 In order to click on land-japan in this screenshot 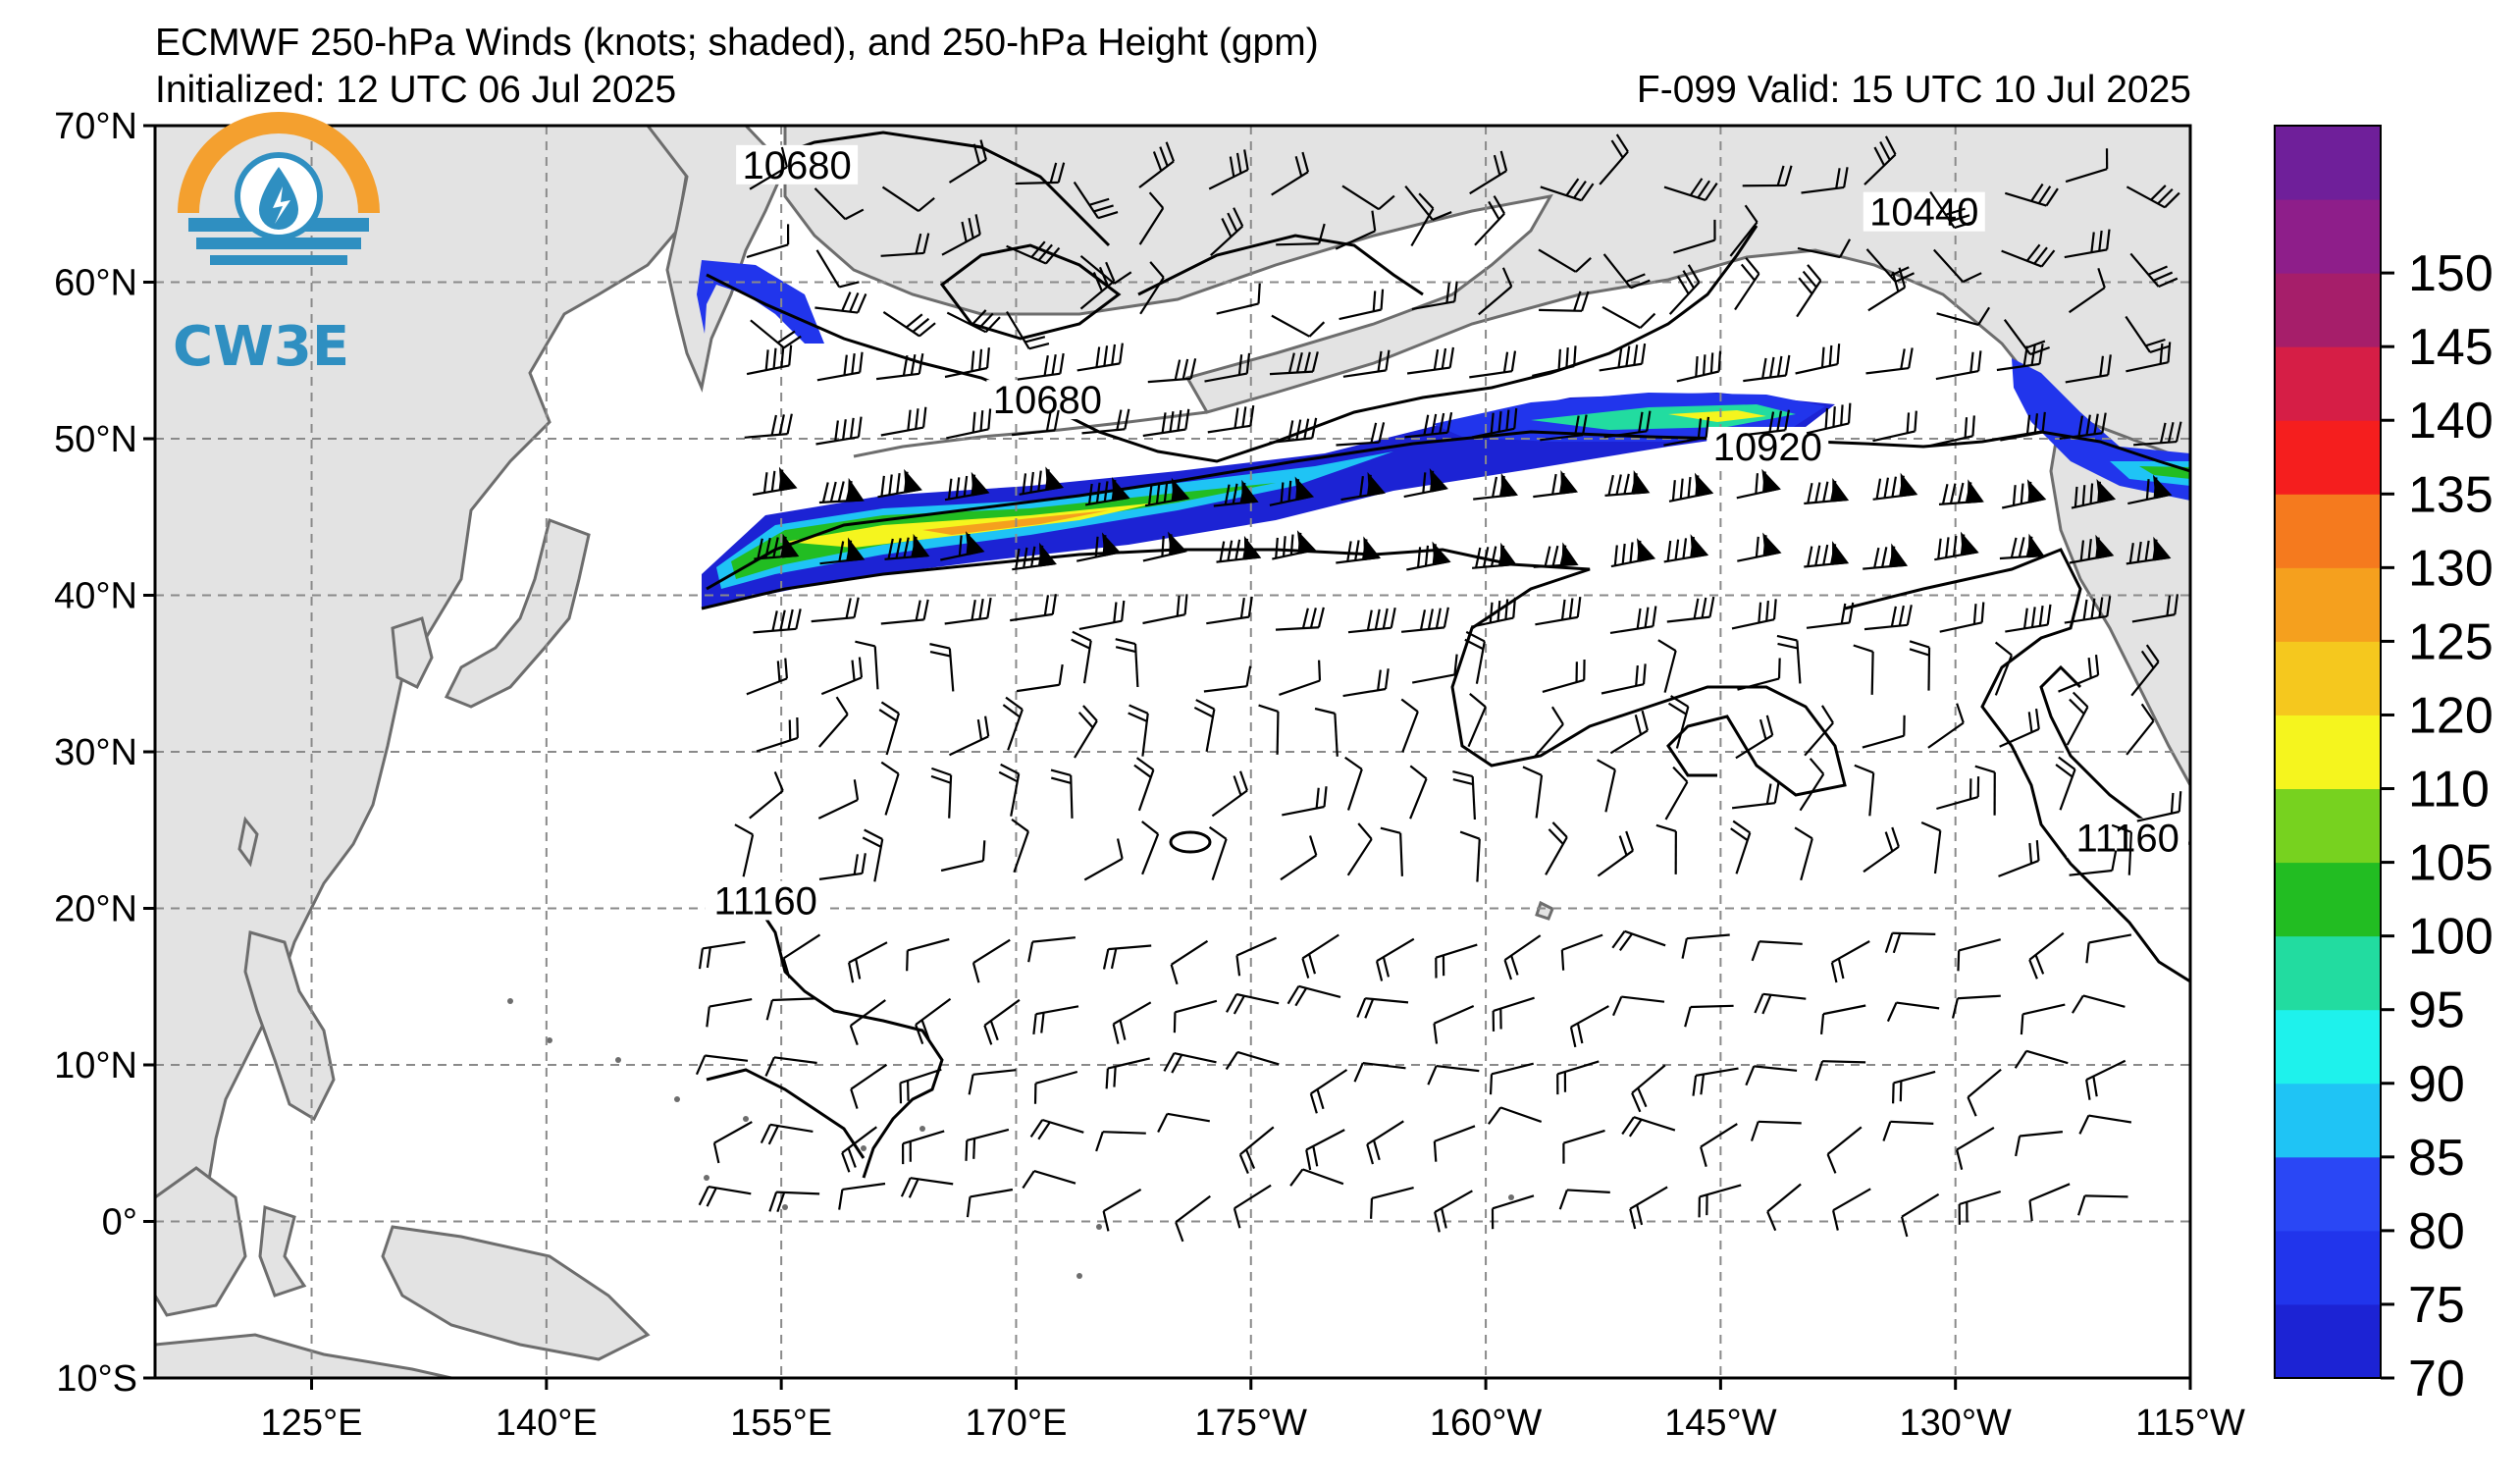, I will do `click(517, 613)`.